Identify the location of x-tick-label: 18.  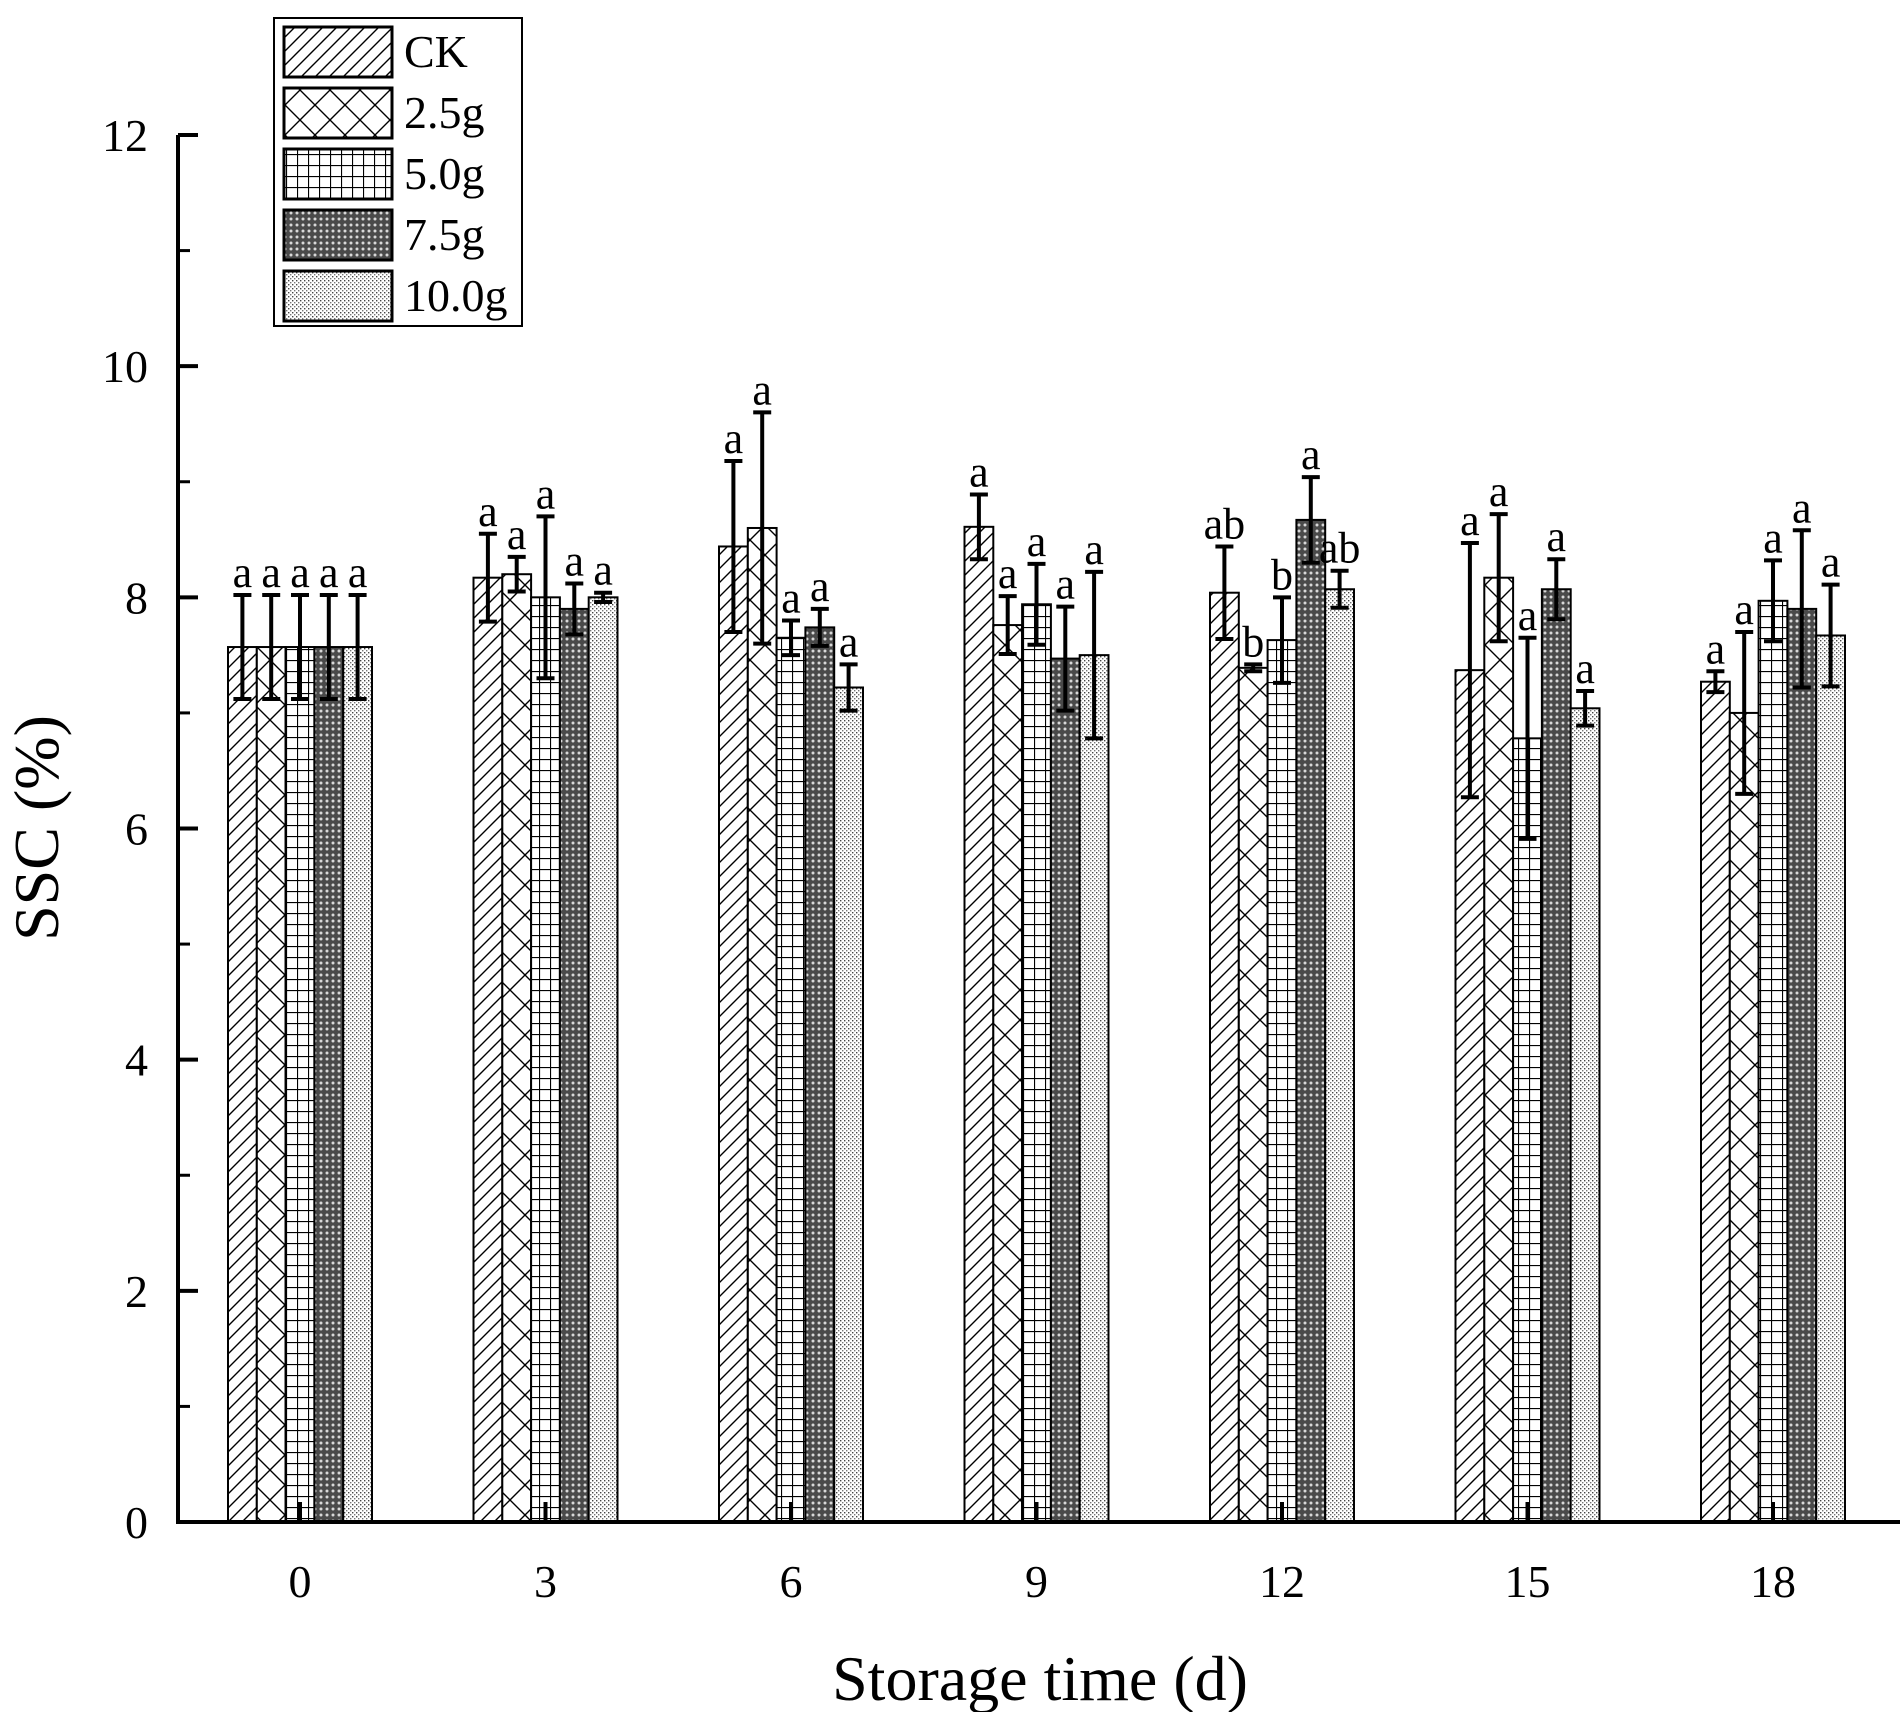
(1773, 1581).